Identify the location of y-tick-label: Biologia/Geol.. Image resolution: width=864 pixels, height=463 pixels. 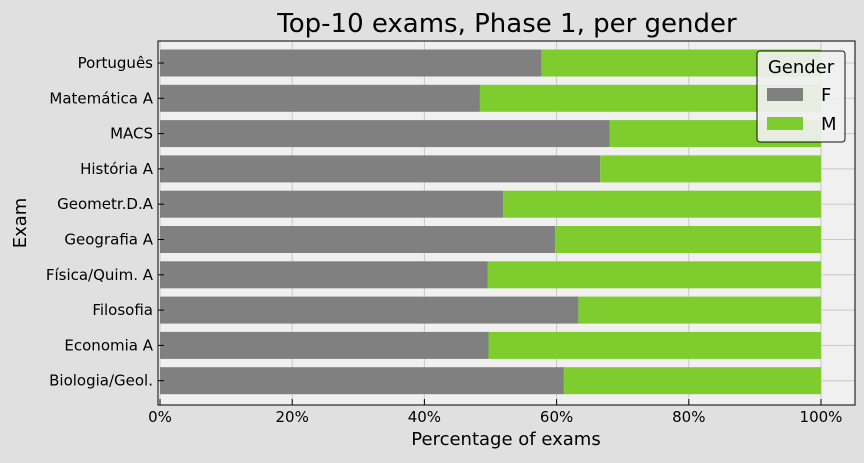
(101, 381).